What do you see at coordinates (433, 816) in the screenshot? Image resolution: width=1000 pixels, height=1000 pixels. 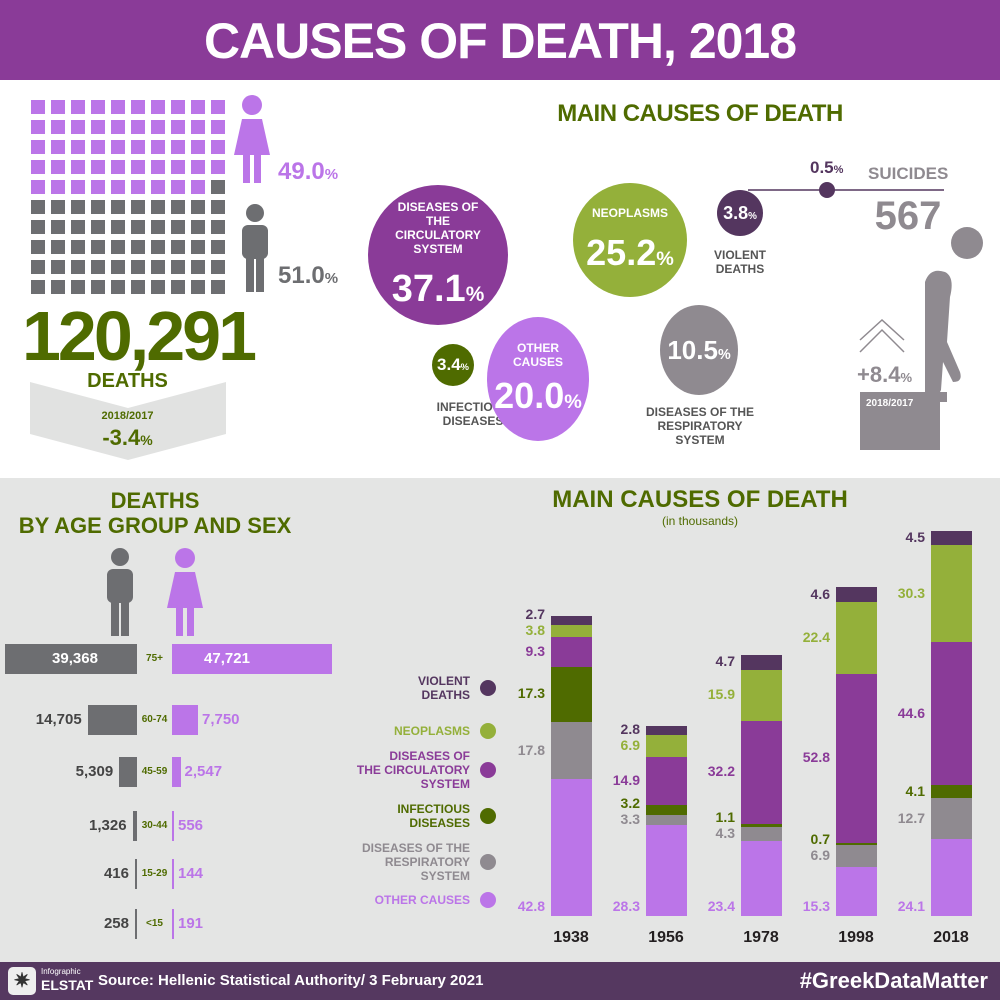 I see `legend-label: INFECTIOUS DISEASES` at bounding box center [433, 816].